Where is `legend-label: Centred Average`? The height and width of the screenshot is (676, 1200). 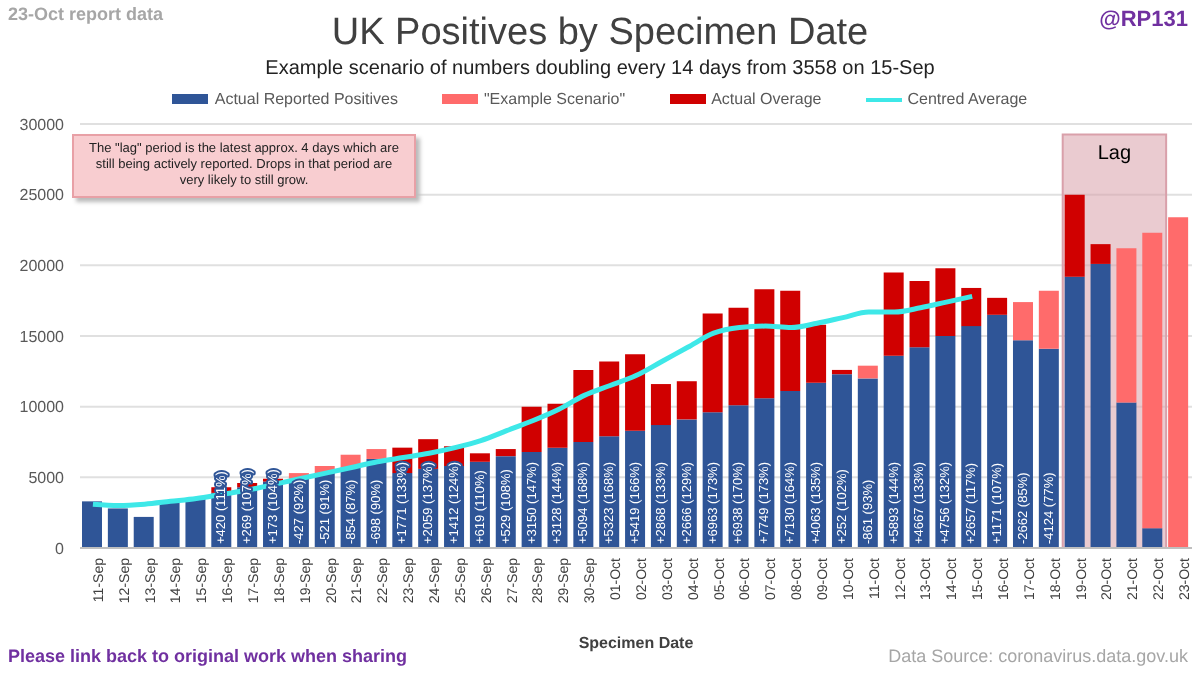
legend-label: Centred Average is located at coordinates (967, 99).